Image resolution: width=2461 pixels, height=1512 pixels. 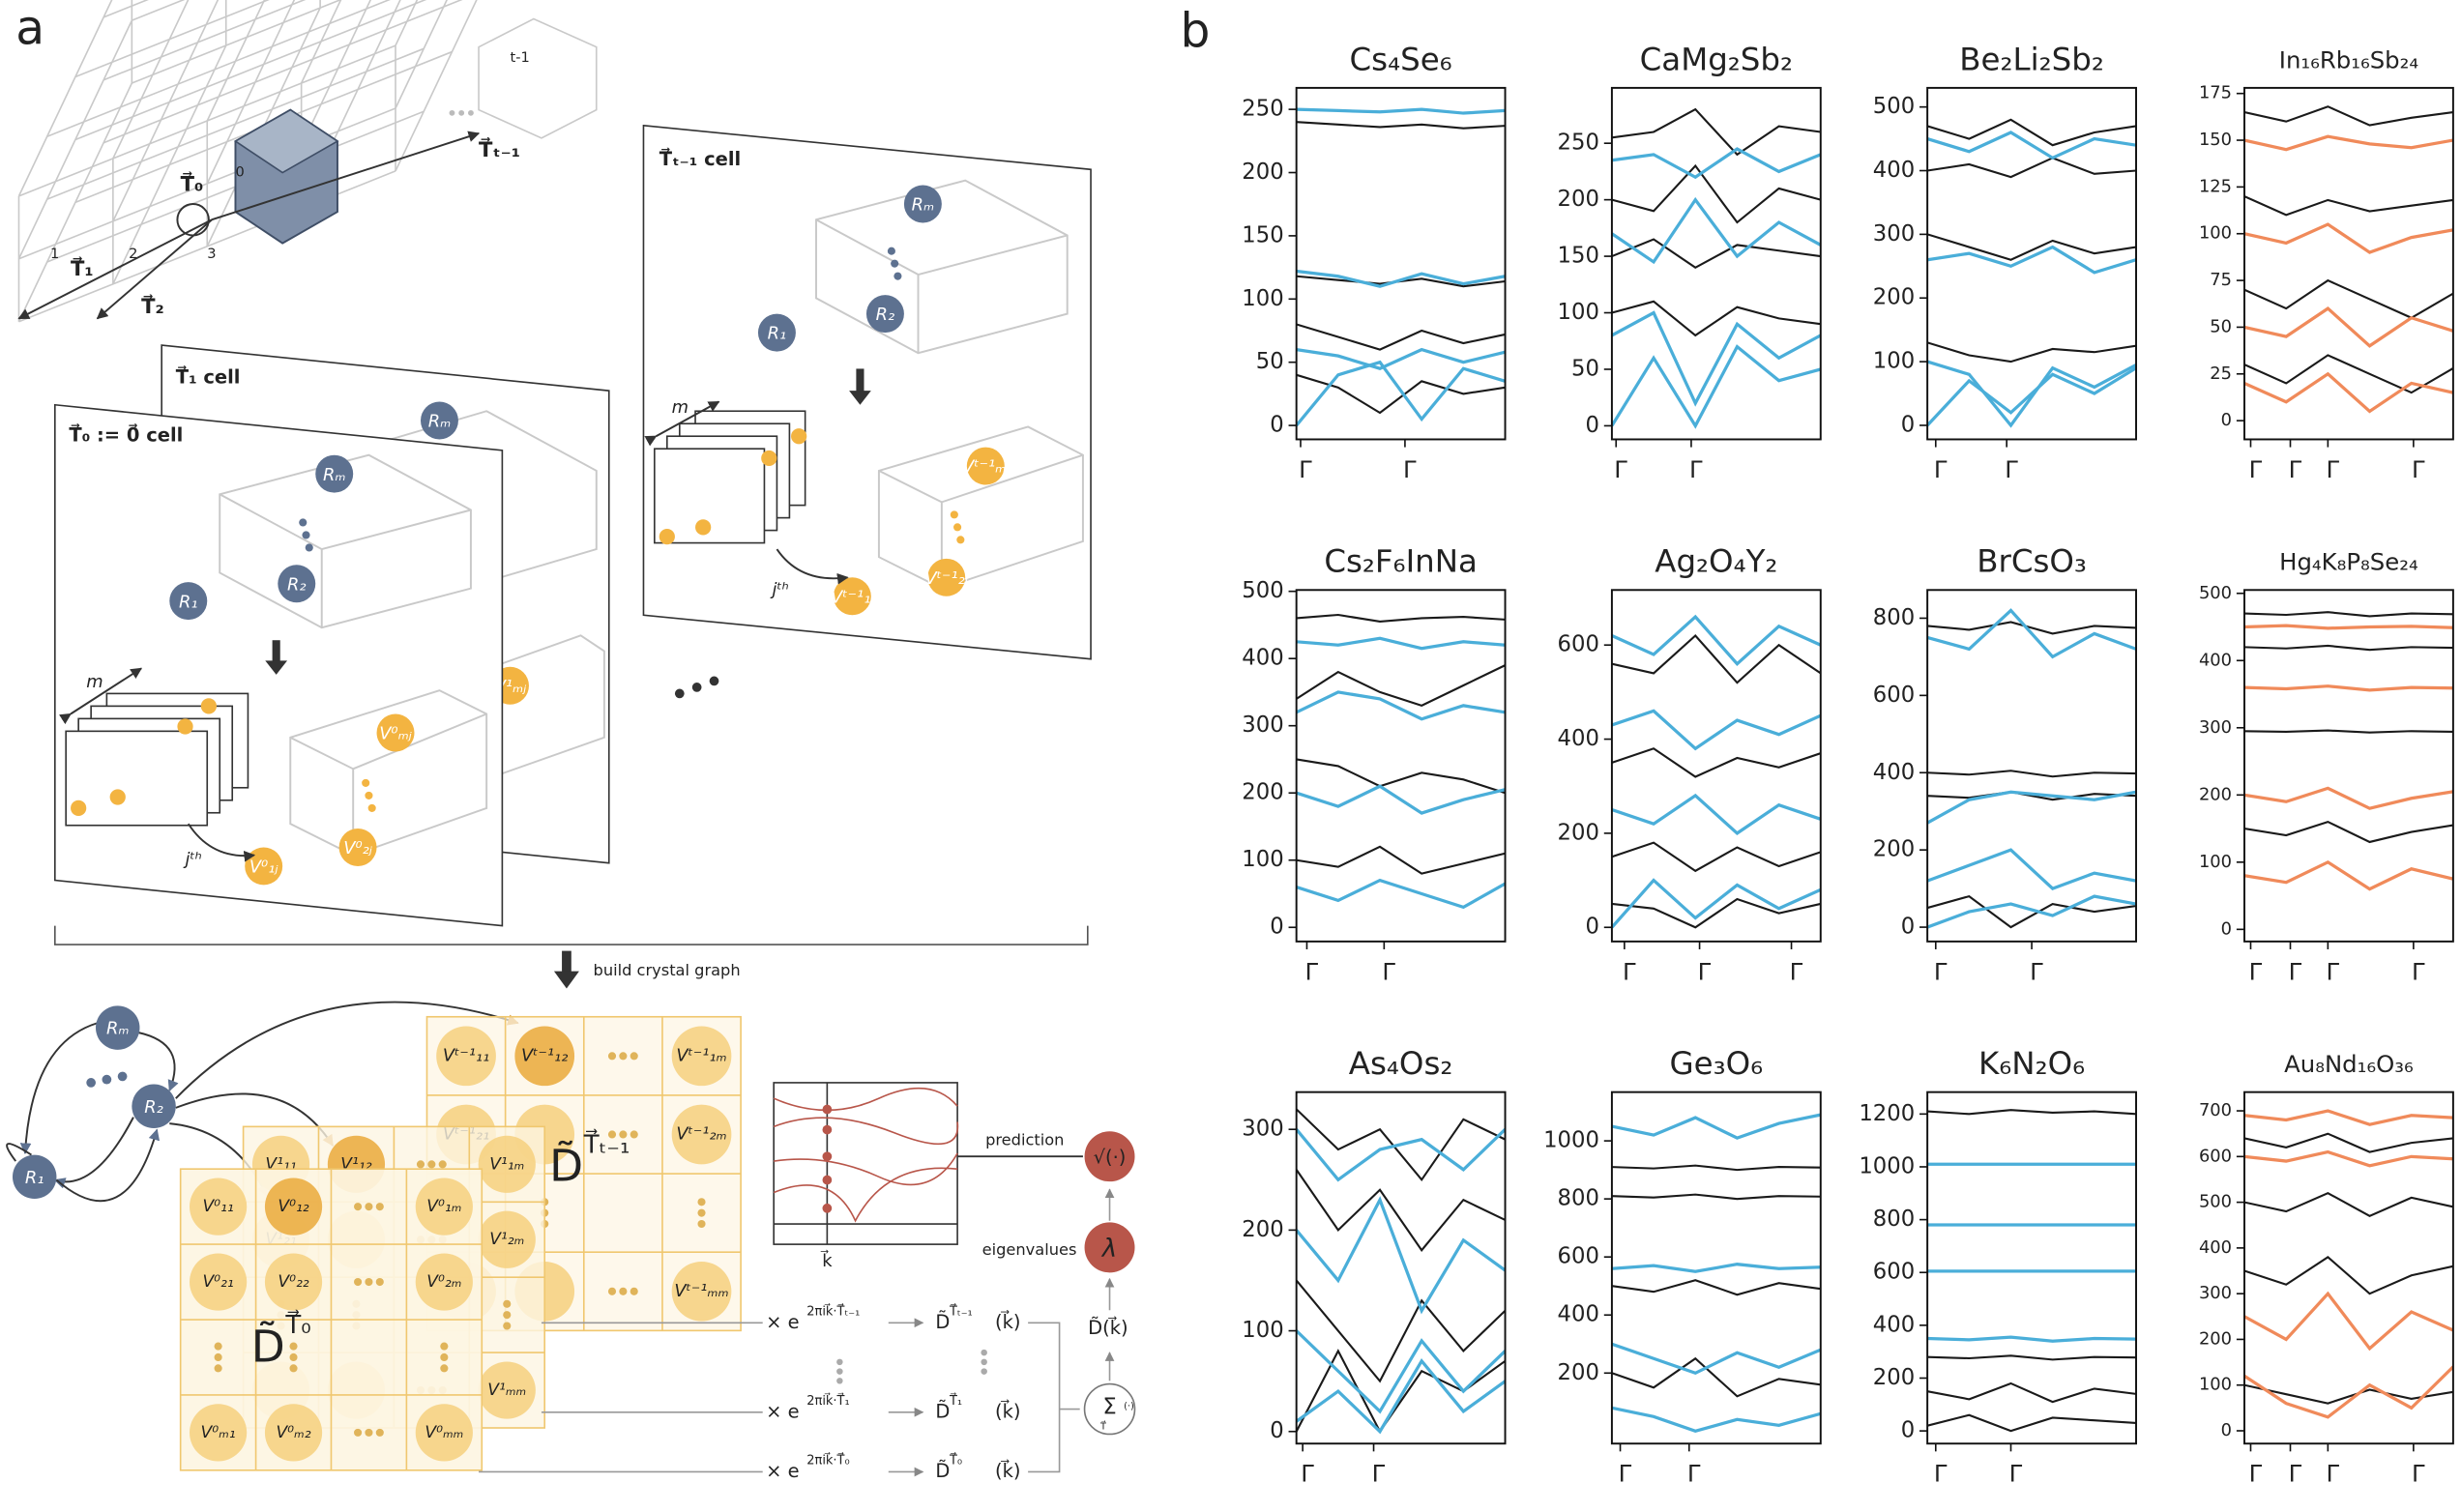 What do you see at coordinates (885, 315) in the screenshot?
I see `atom-label: R₂` at bounding box center [885, 315].